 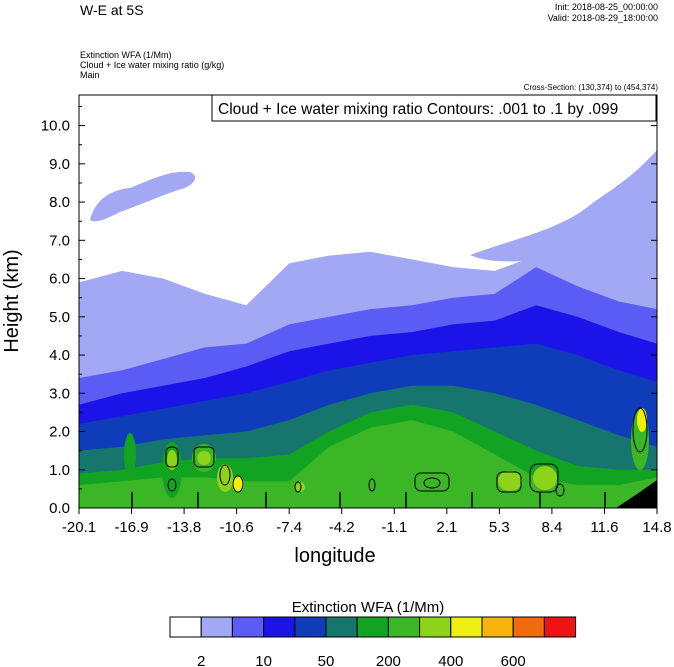 What do you see at coordinates (604, 527) in the screenshot?
I see `x-tick-label: 11.6` at bounding box center [604, 527].